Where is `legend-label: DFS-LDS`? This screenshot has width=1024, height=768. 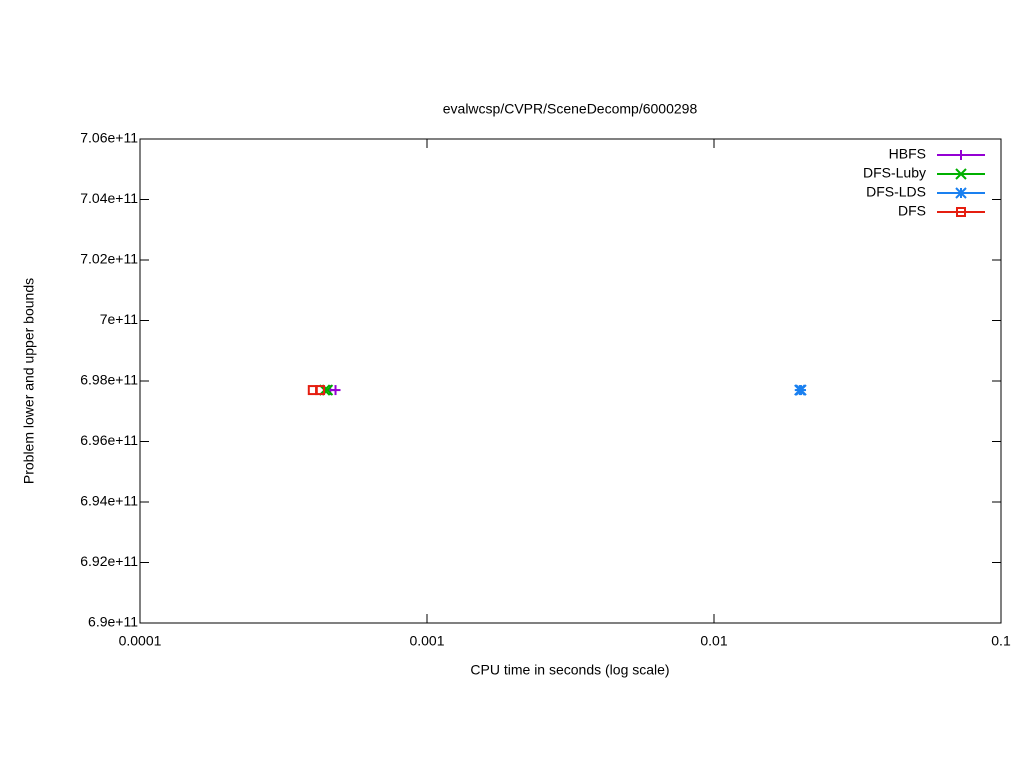
legend-label: DFS-LDS is located at coordinates (896, 192).